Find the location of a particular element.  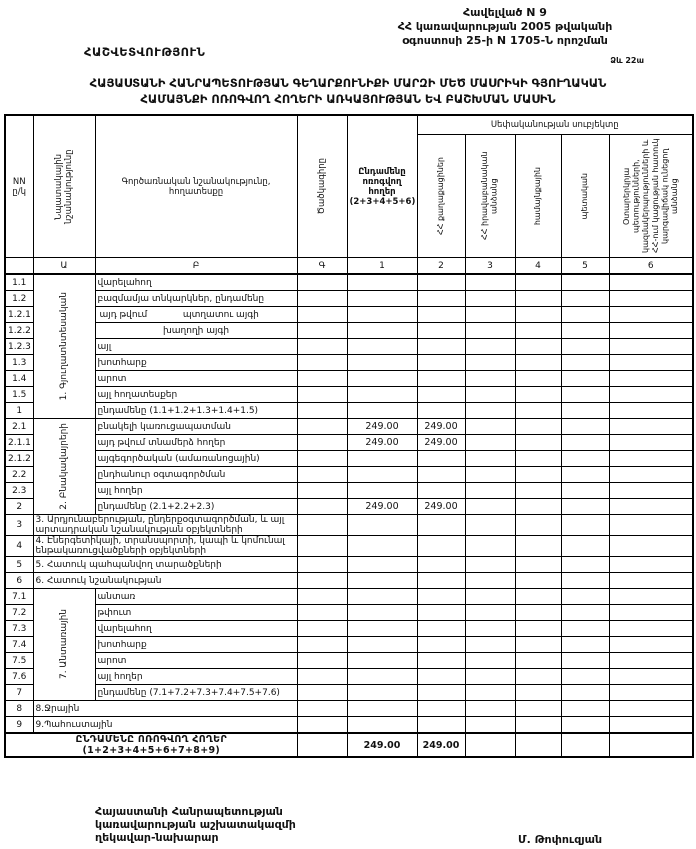

col-header-community-text: համայնքային is located at coordinates (538, 196).